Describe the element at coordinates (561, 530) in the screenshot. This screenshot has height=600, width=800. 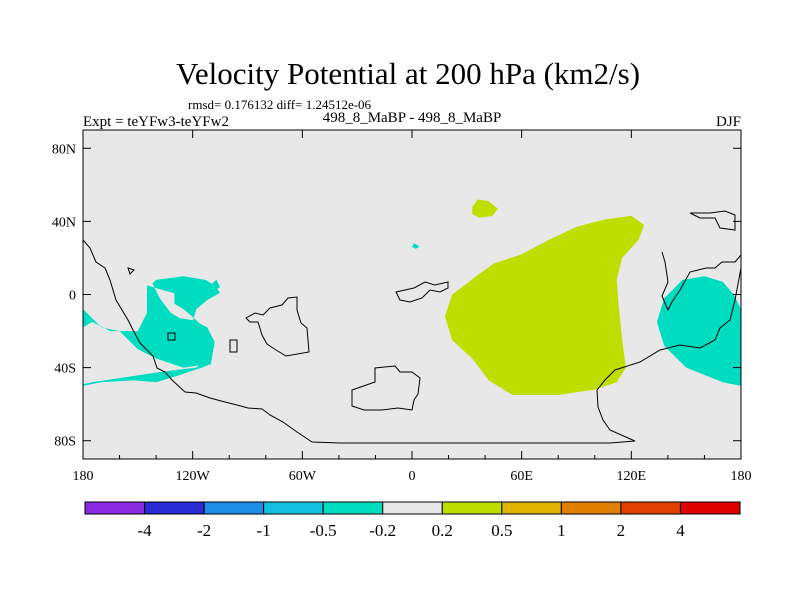
I see `colorbar-label: 1` at that location.